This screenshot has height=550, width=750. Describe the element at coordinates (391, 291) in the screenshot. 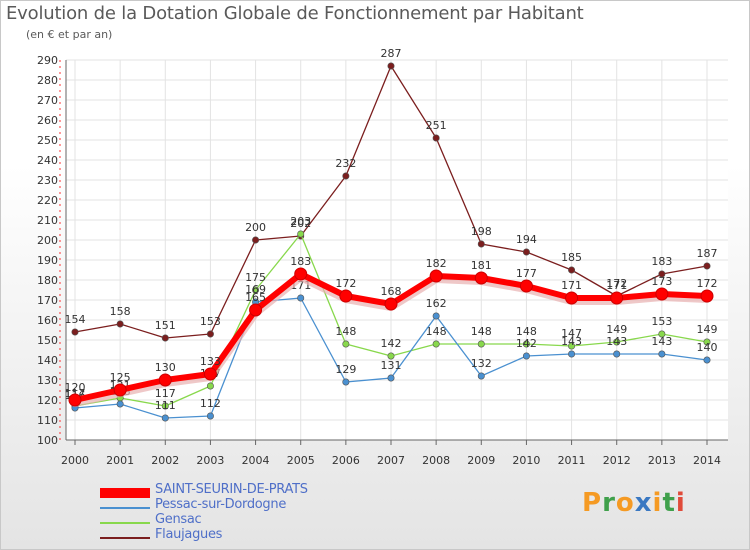

I see `data-label-saint-seurin-de-prats: 168` at that location.